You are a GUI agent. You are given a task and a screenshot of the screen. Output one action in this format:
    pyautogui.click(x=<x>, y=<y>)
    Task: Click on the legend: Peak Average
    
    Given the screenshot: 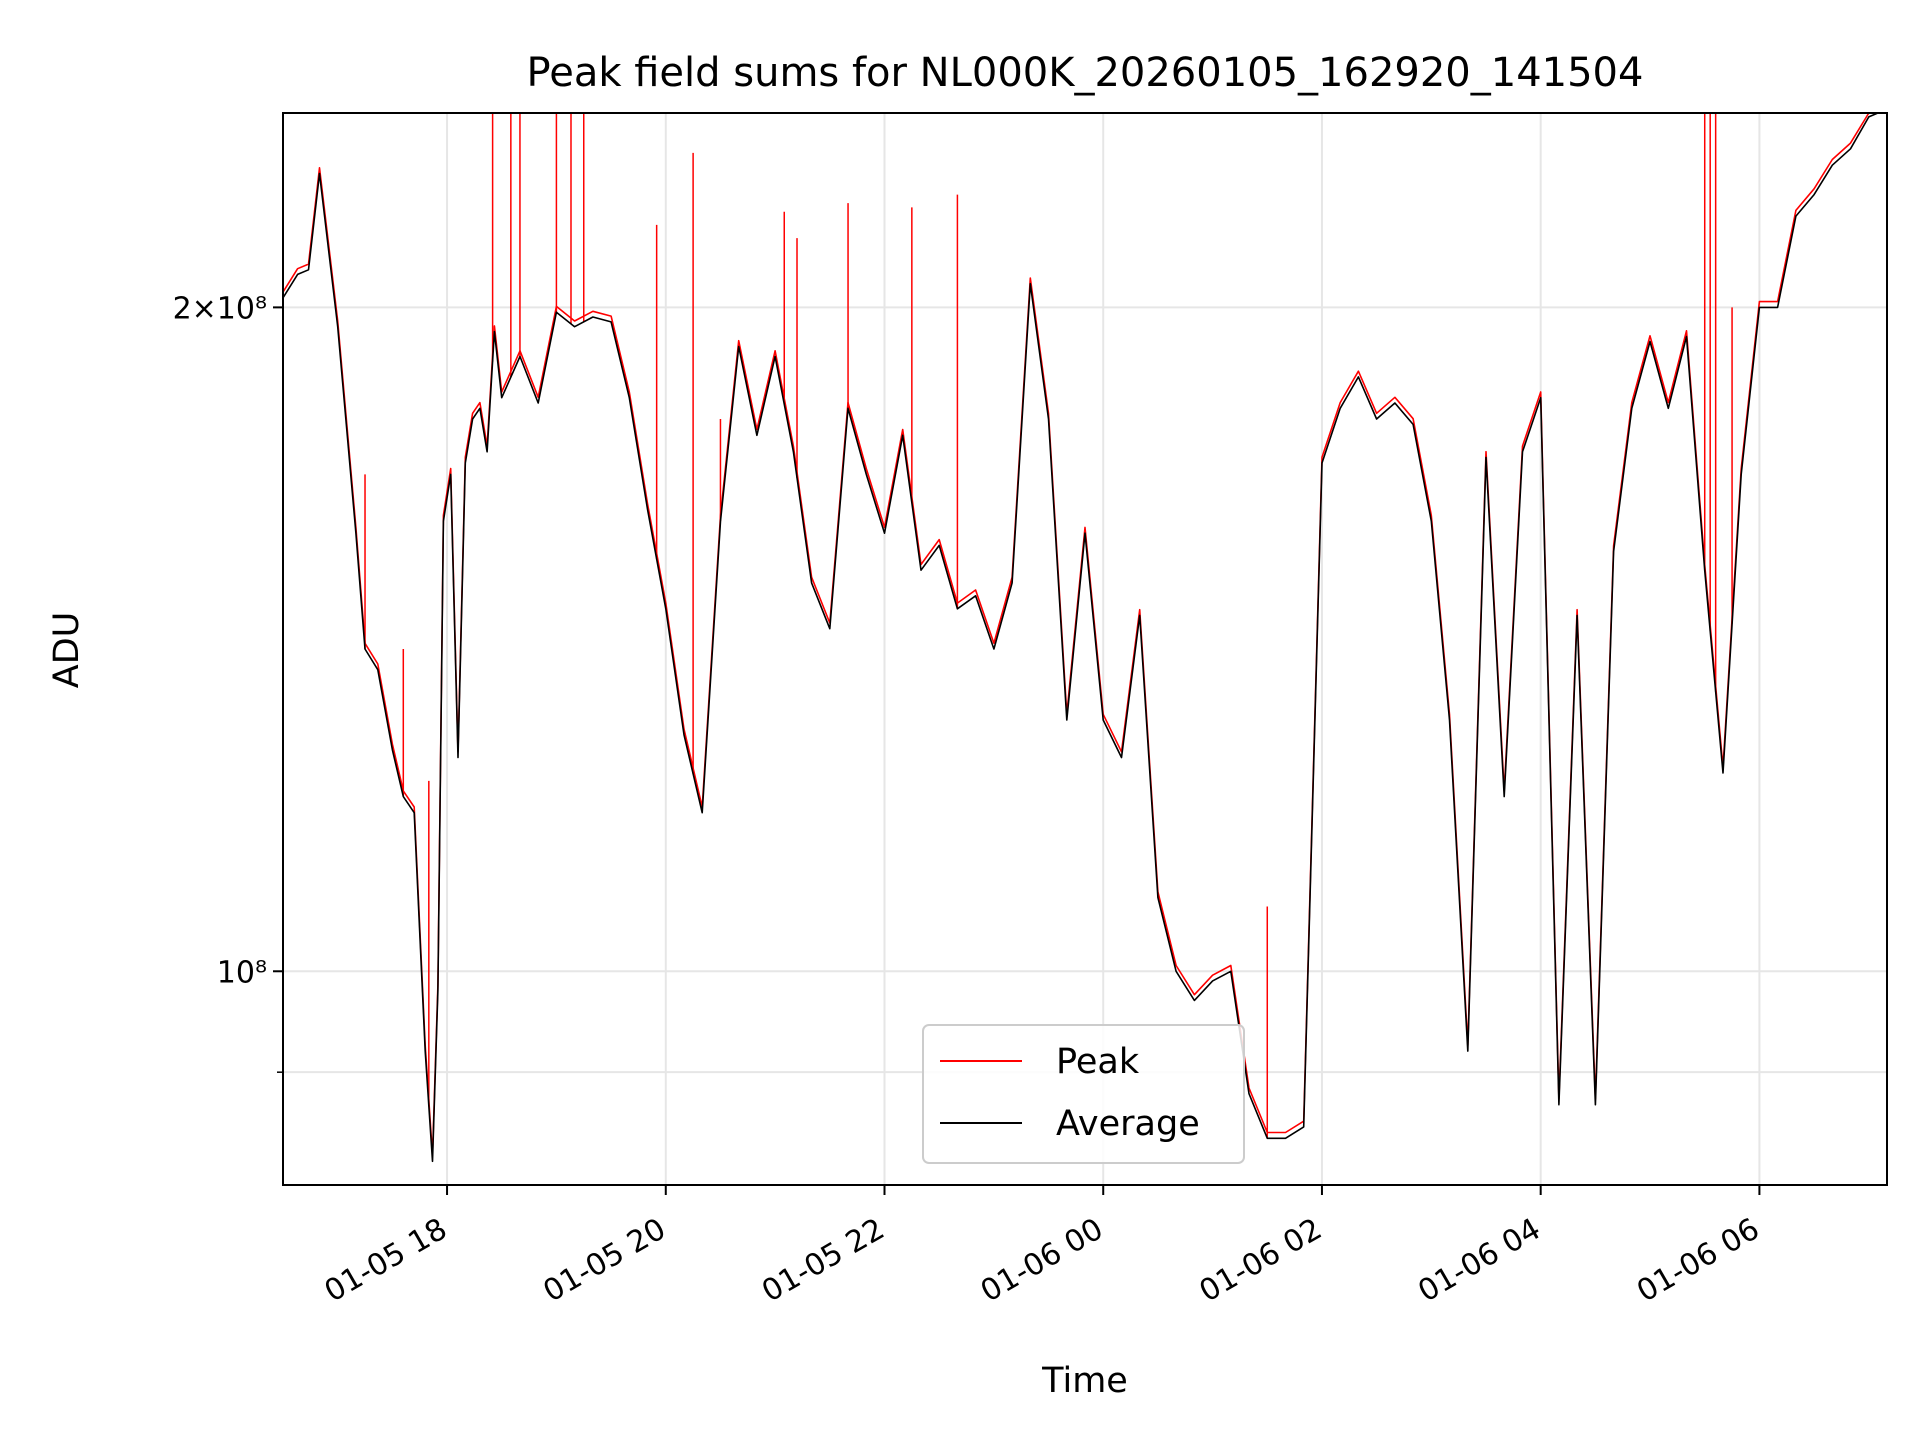 What is the action you would take?
    pyautogui.click(x=1083, y=1094)
    